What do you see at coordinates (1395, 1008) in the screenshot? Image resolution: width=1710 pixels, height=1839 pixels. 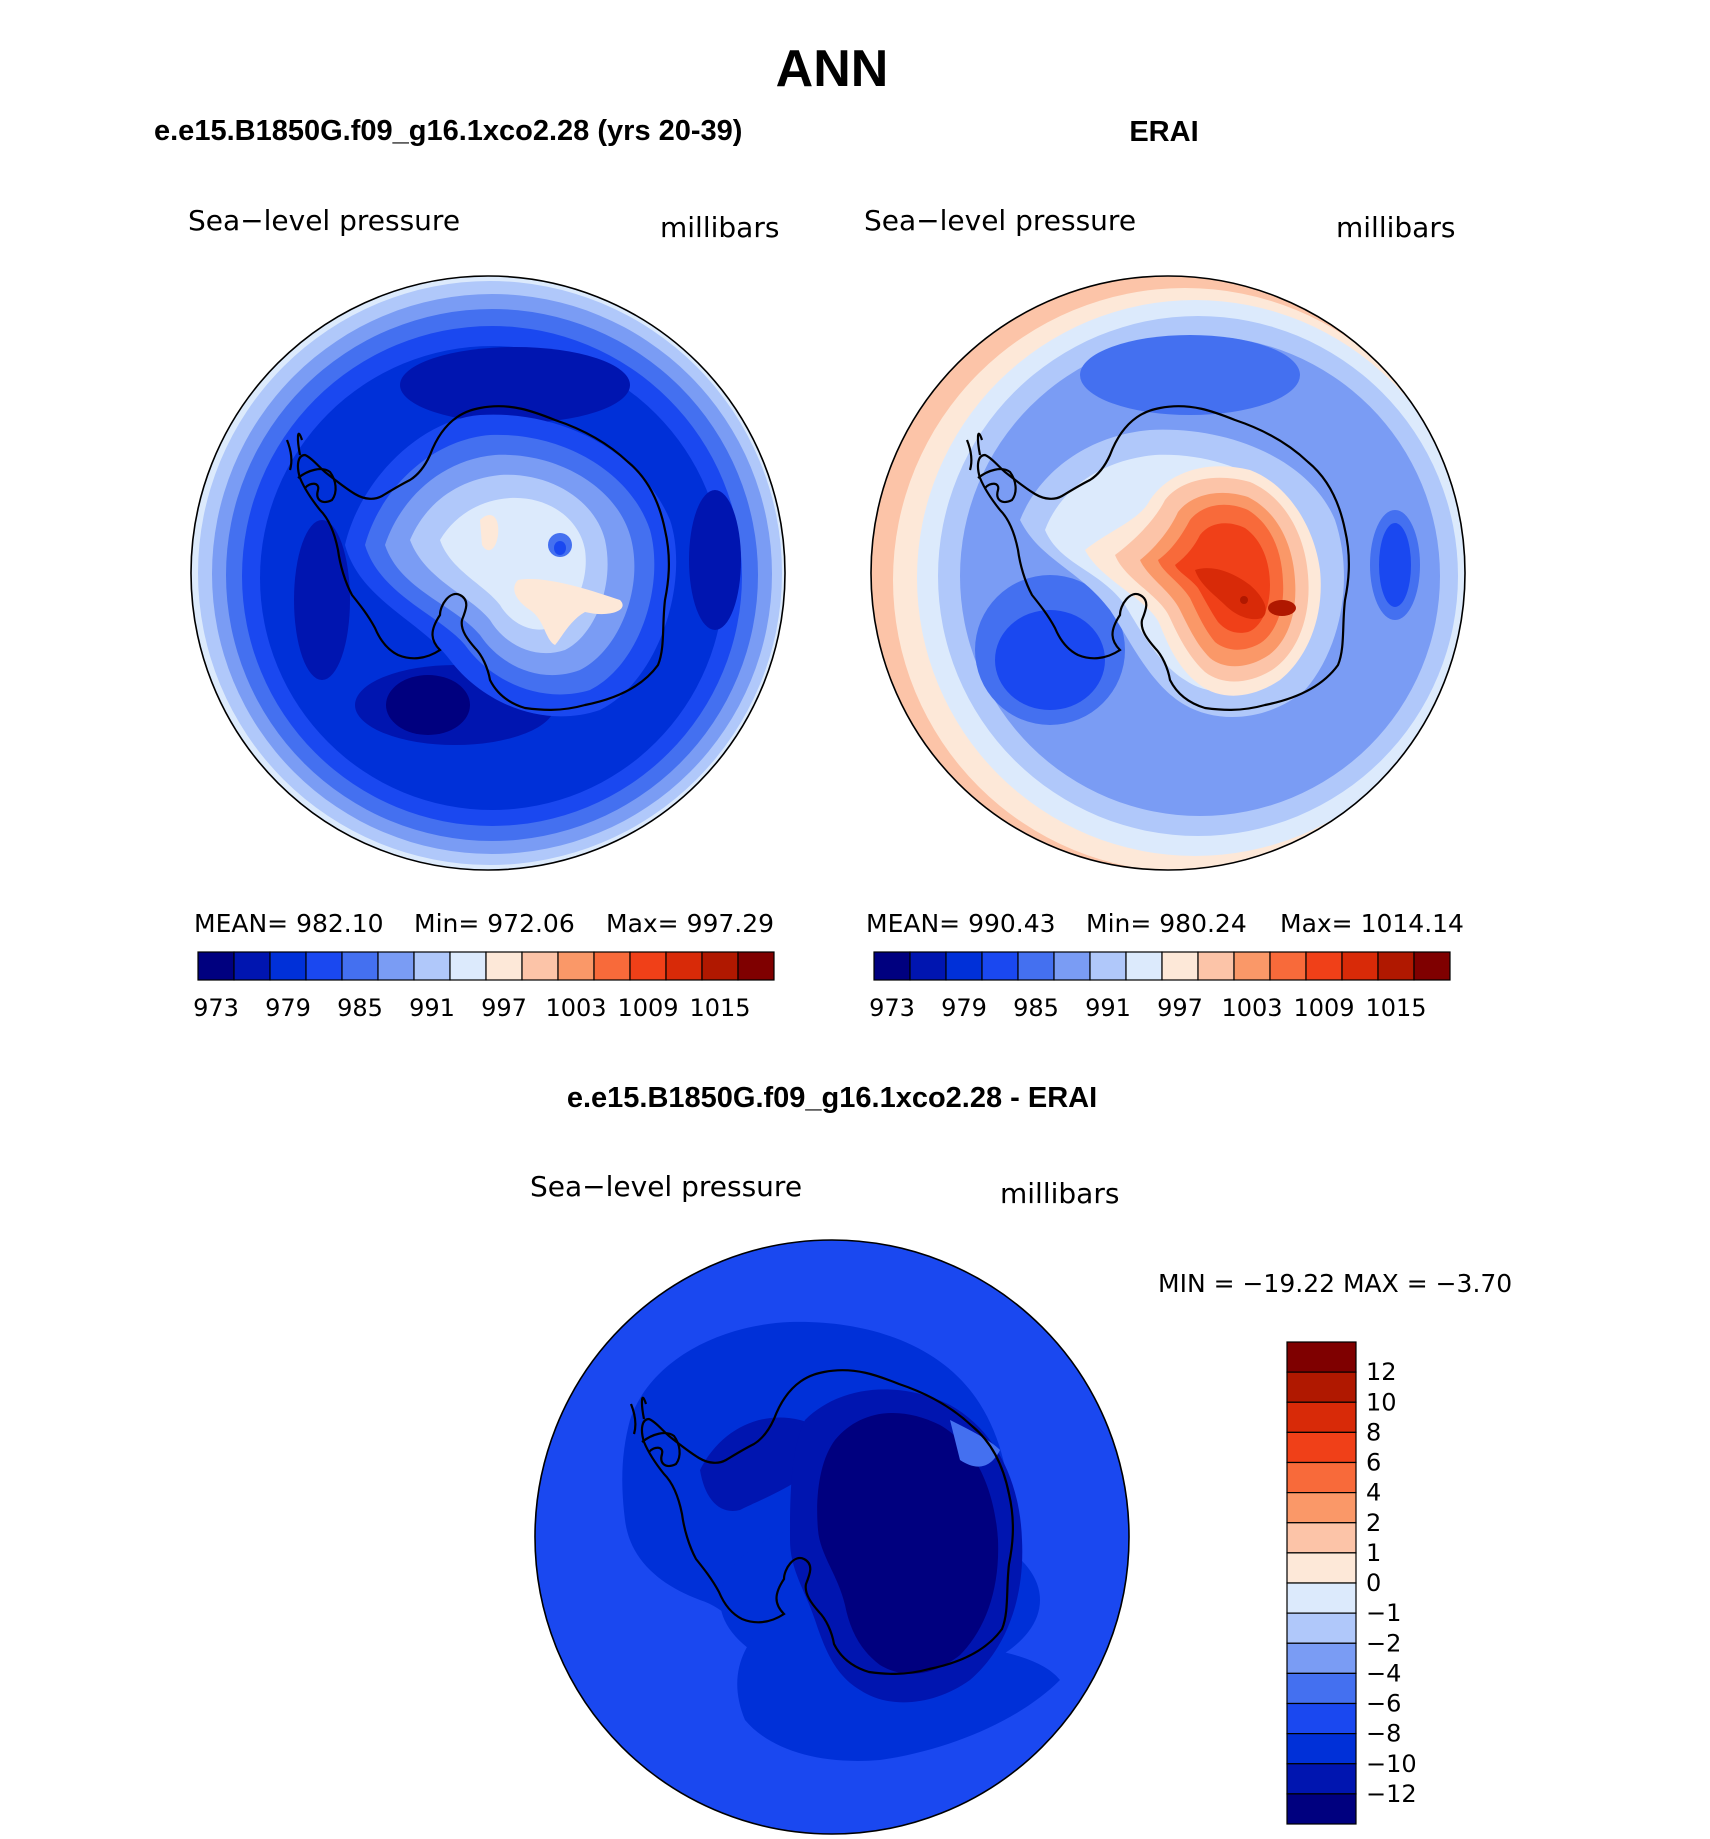 I see `colorbar-tick-label: 1015` at bounding box center [1395, 1008].